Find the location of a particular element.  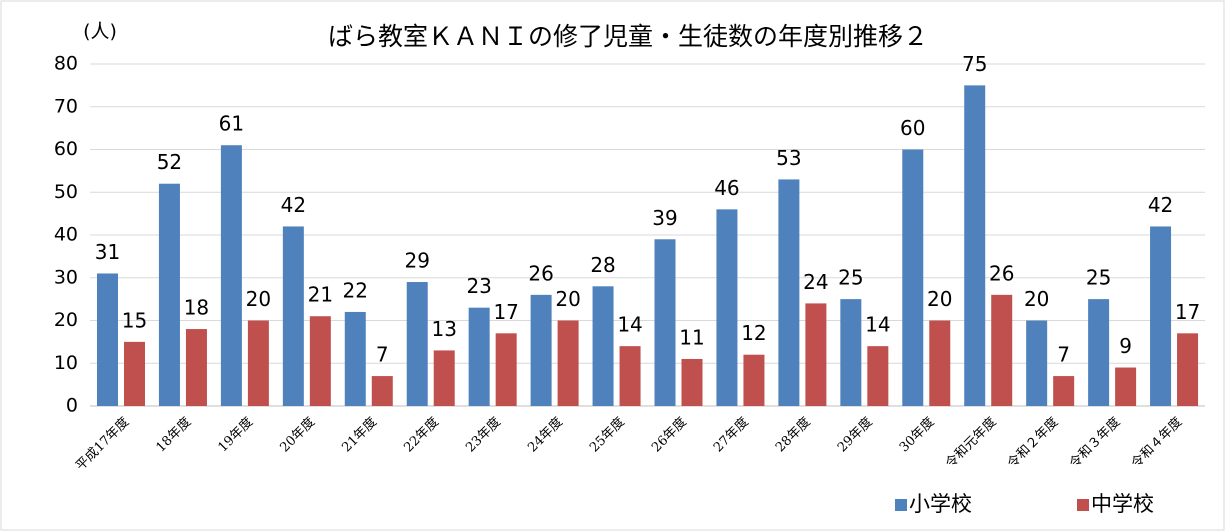

data-label: 15 is located at coordinates (134, 320).